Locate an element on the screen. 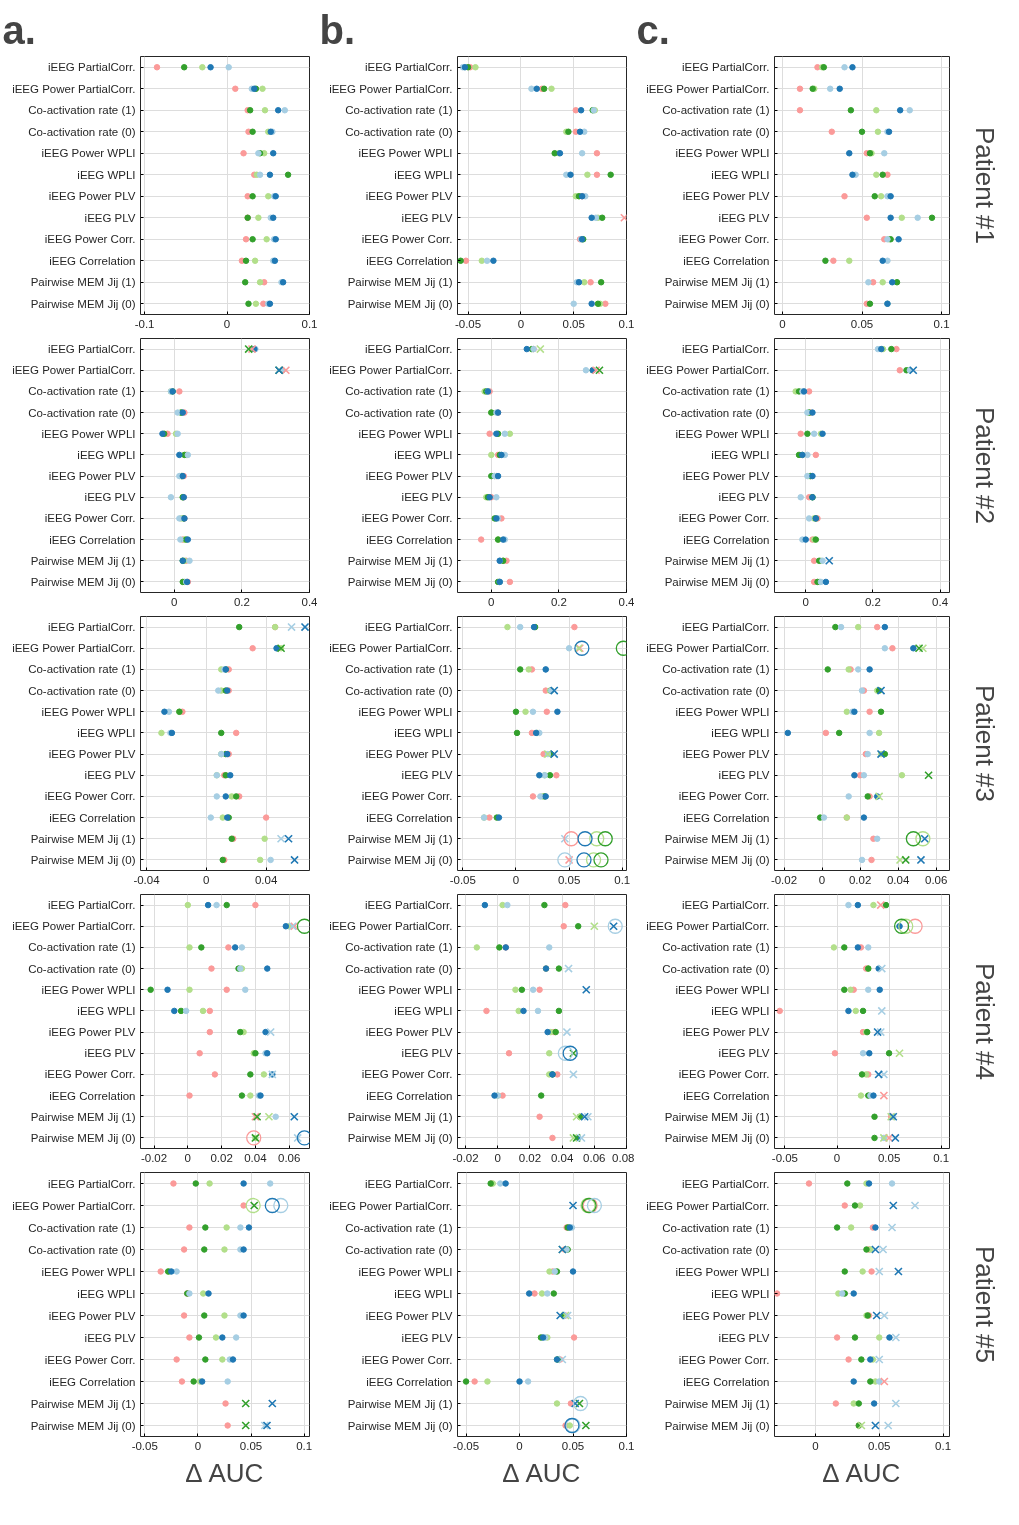 The image size is (1019, 1525). x-tick-label: 0.06 is located at coordinates (289, 1157).